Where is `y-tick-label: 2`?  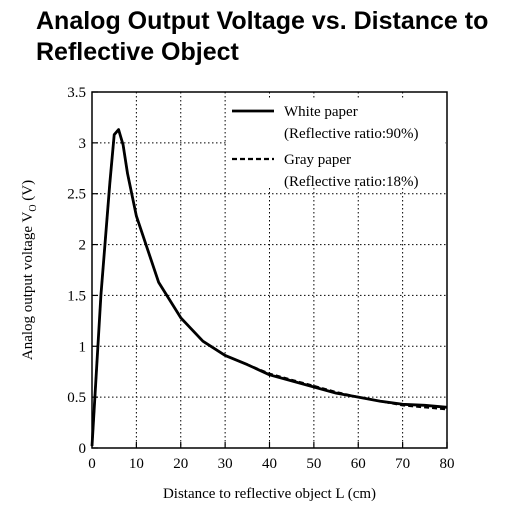
y-tick-label: 2 is located at coordinates (83, 246).